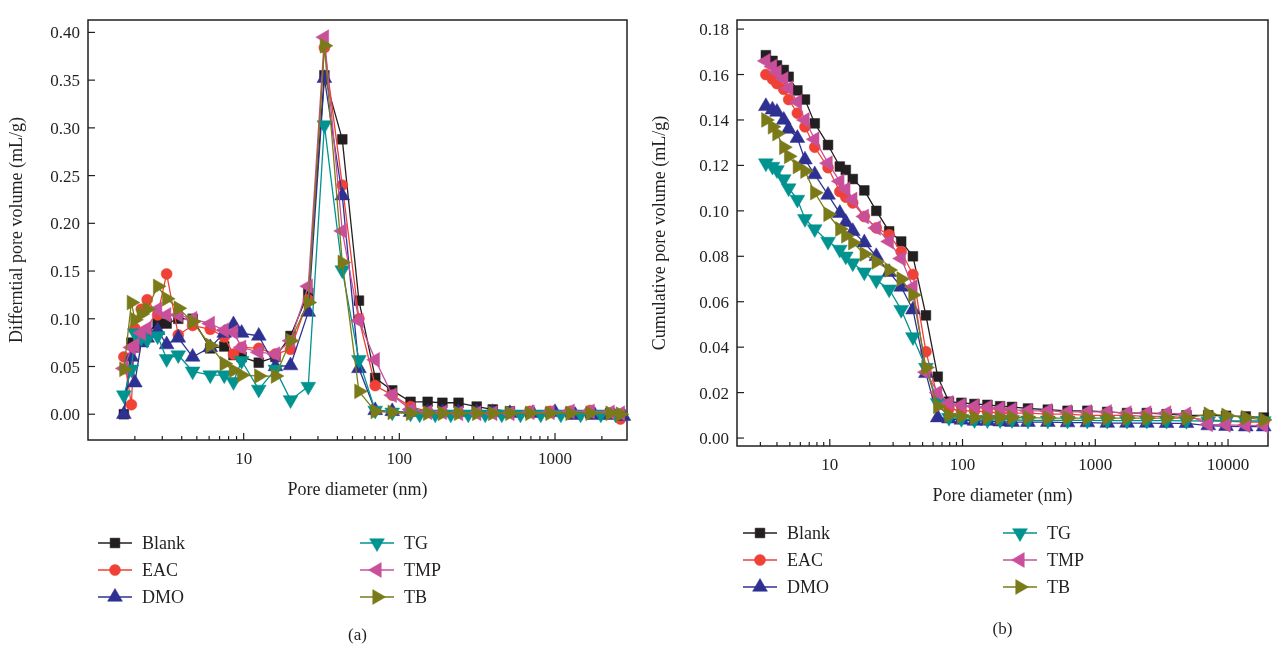 This screenshot has width=1272, height=652. I want to click on text: (a), so click(357, 634).